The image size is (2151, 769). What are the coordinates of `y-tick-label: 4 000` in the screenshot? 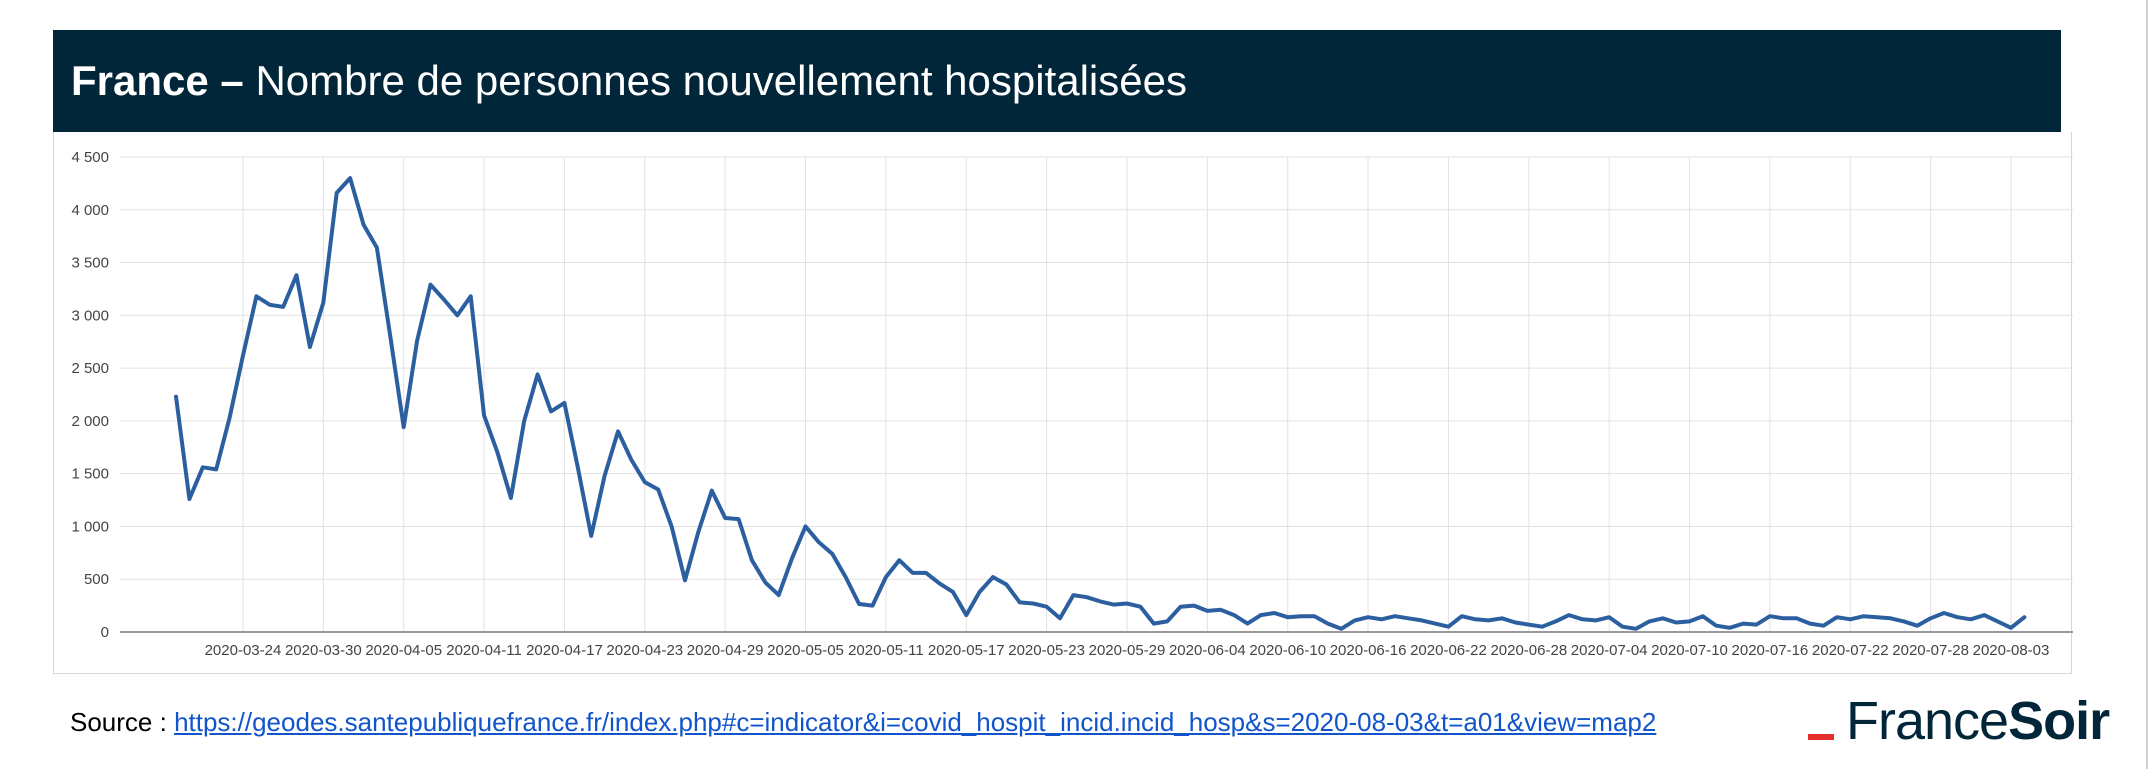 It's located at (90, 210).